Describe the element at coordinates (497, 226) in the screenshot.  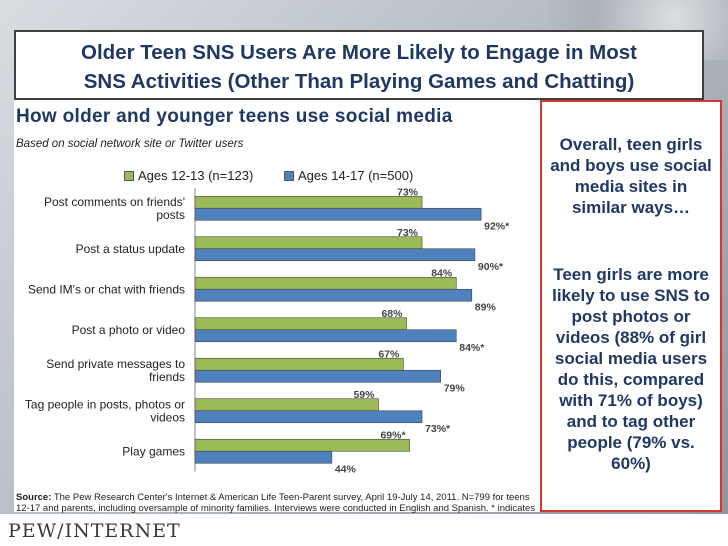
I see `data-label: 92%*` at that location.